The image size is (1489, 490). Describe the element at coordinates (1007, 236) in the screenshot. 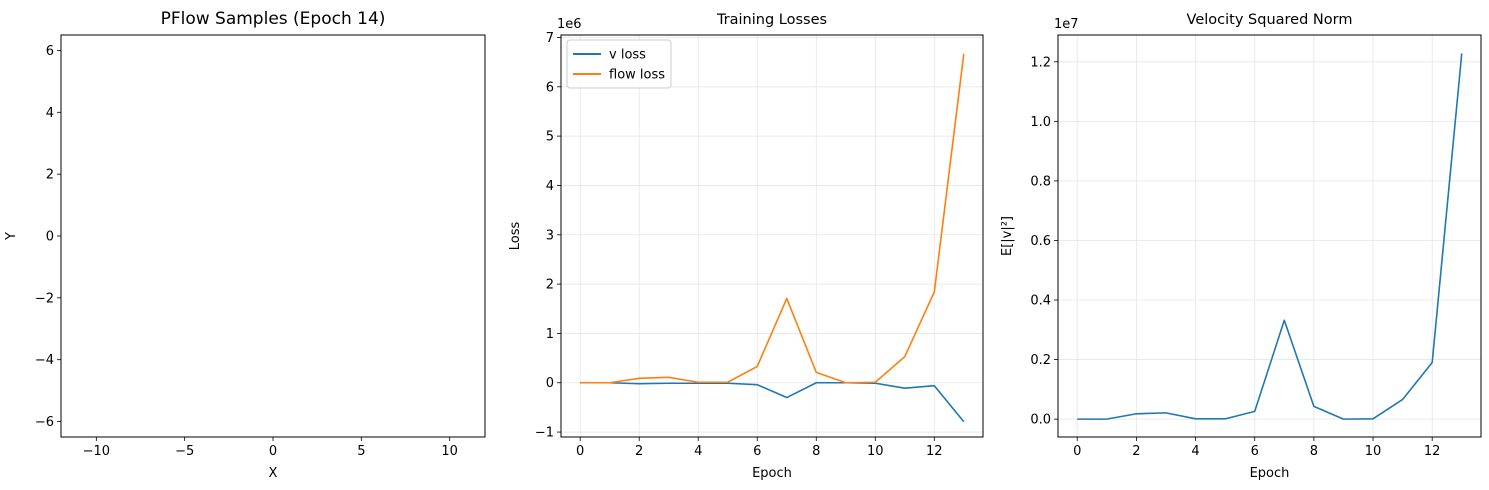

I see `y-axis-label: E[|v|²]` at that location.